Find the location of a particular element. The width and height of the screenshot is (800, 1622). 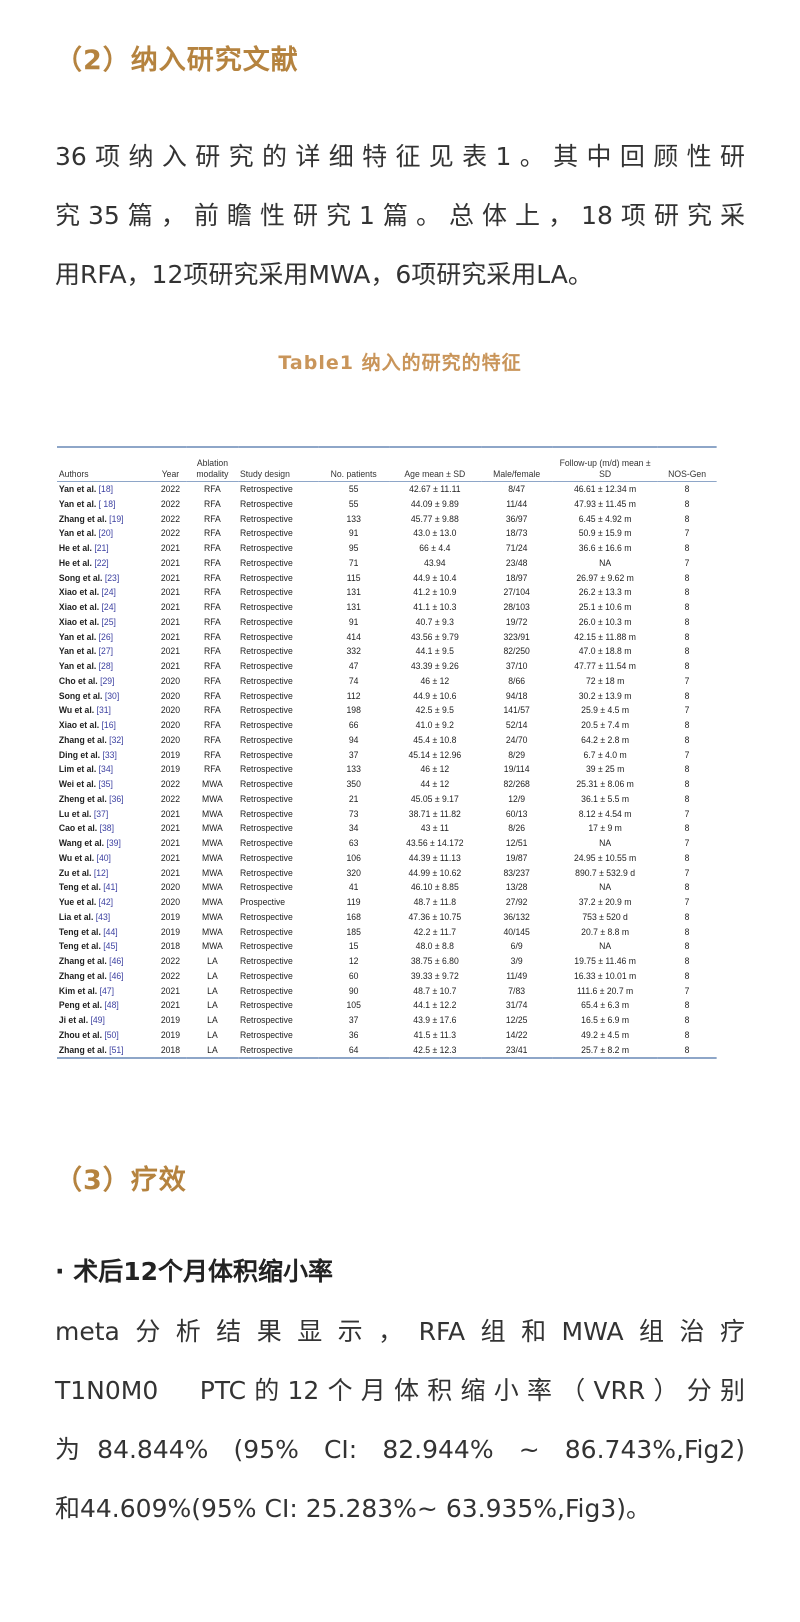

reference-link: [42] is located at coordinates (106, 901).